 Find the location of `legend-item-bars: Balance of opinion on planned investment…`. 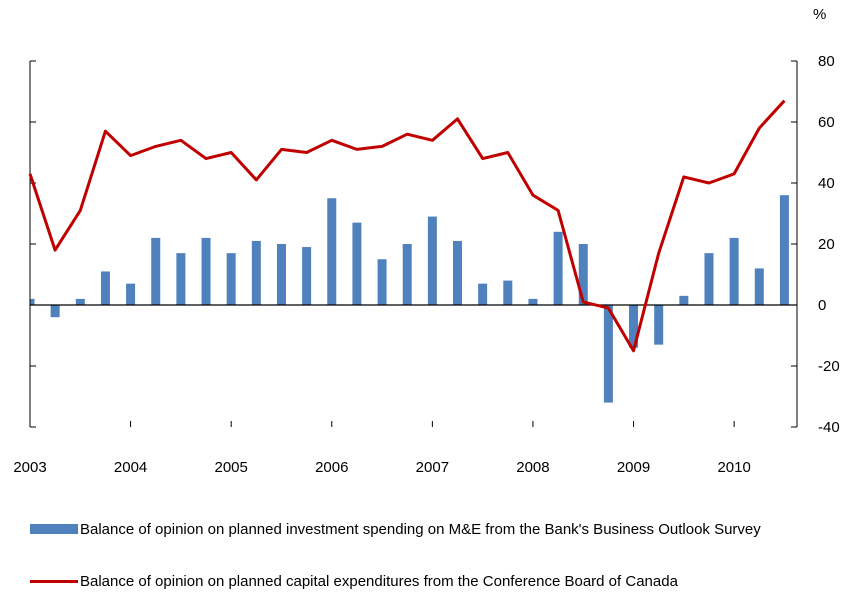

legend-item-bars: Balance of opinion on planned investment… is located at coordinates (425, 529).